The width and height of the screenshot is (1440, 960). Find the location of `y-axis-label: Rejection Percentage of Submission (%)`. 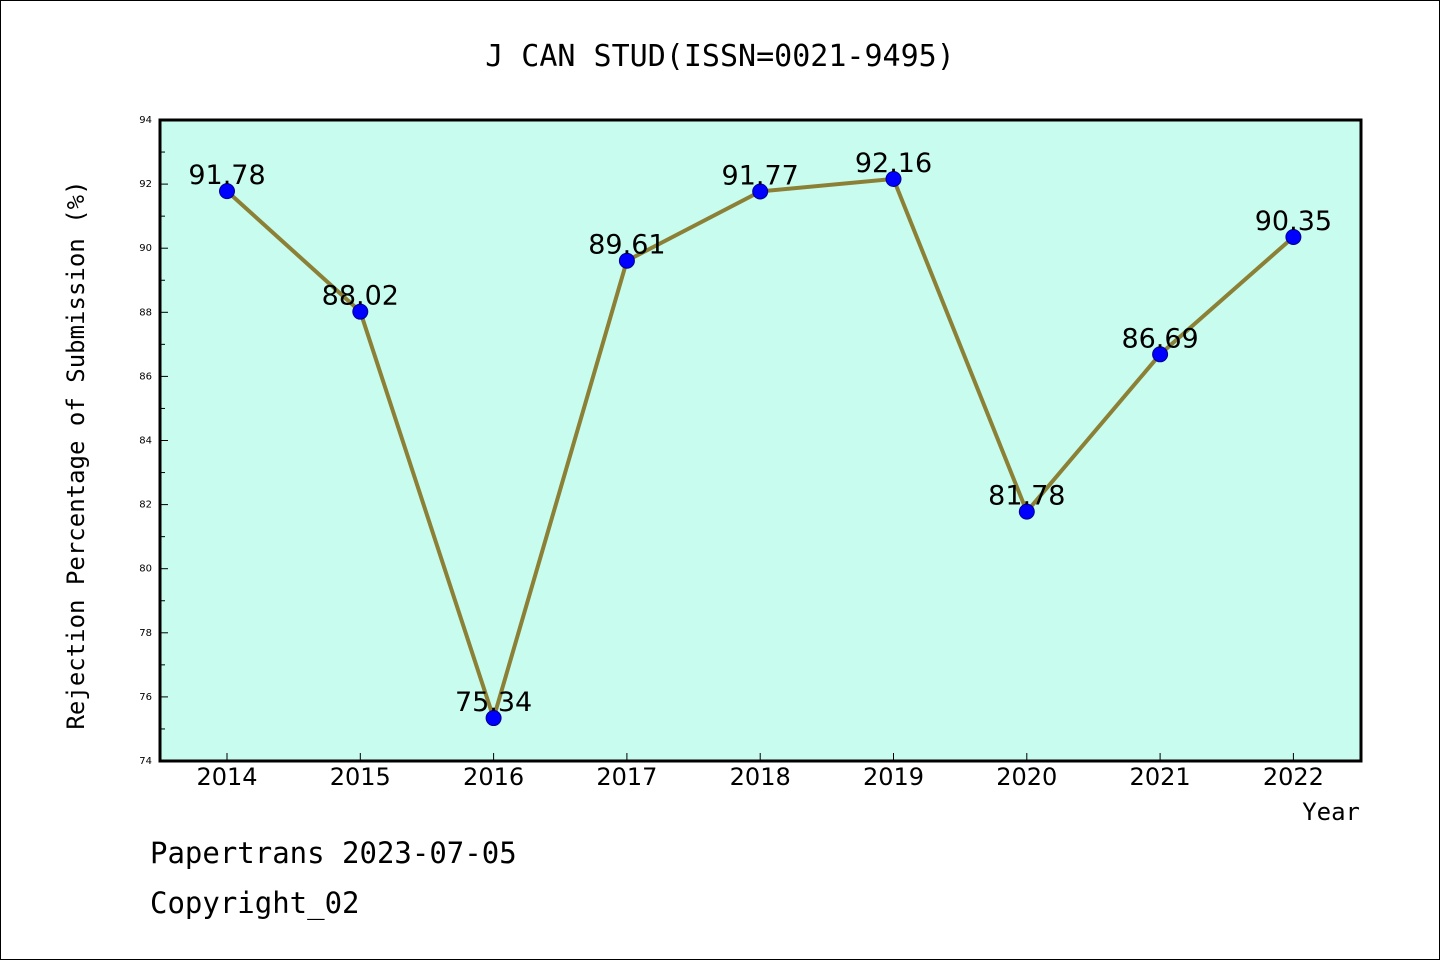

y-axis-label: Rejection Percentage of Submission (%) is located at coordinates (76, 454).